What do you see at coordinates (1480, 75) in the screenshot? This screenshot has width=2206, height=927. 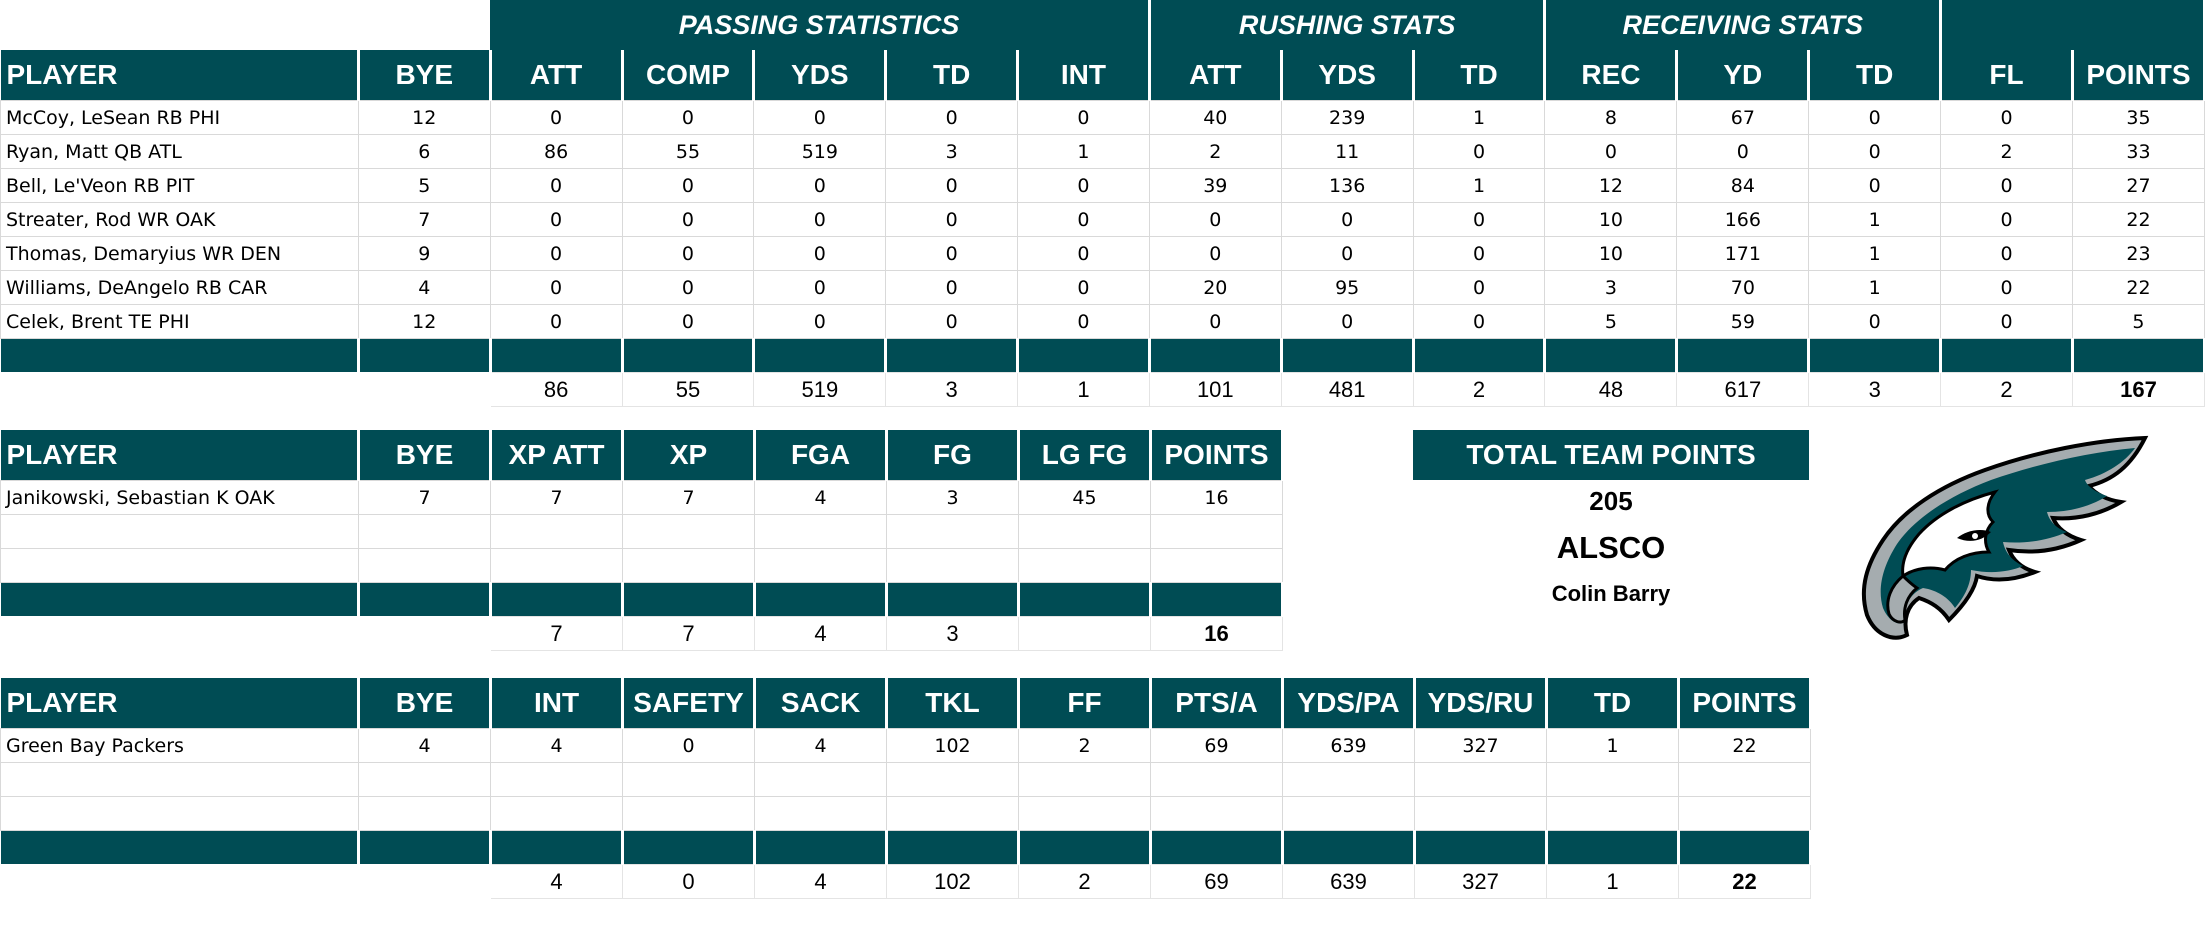 I see `column-header: TD` at bounding box center [1480, 75].